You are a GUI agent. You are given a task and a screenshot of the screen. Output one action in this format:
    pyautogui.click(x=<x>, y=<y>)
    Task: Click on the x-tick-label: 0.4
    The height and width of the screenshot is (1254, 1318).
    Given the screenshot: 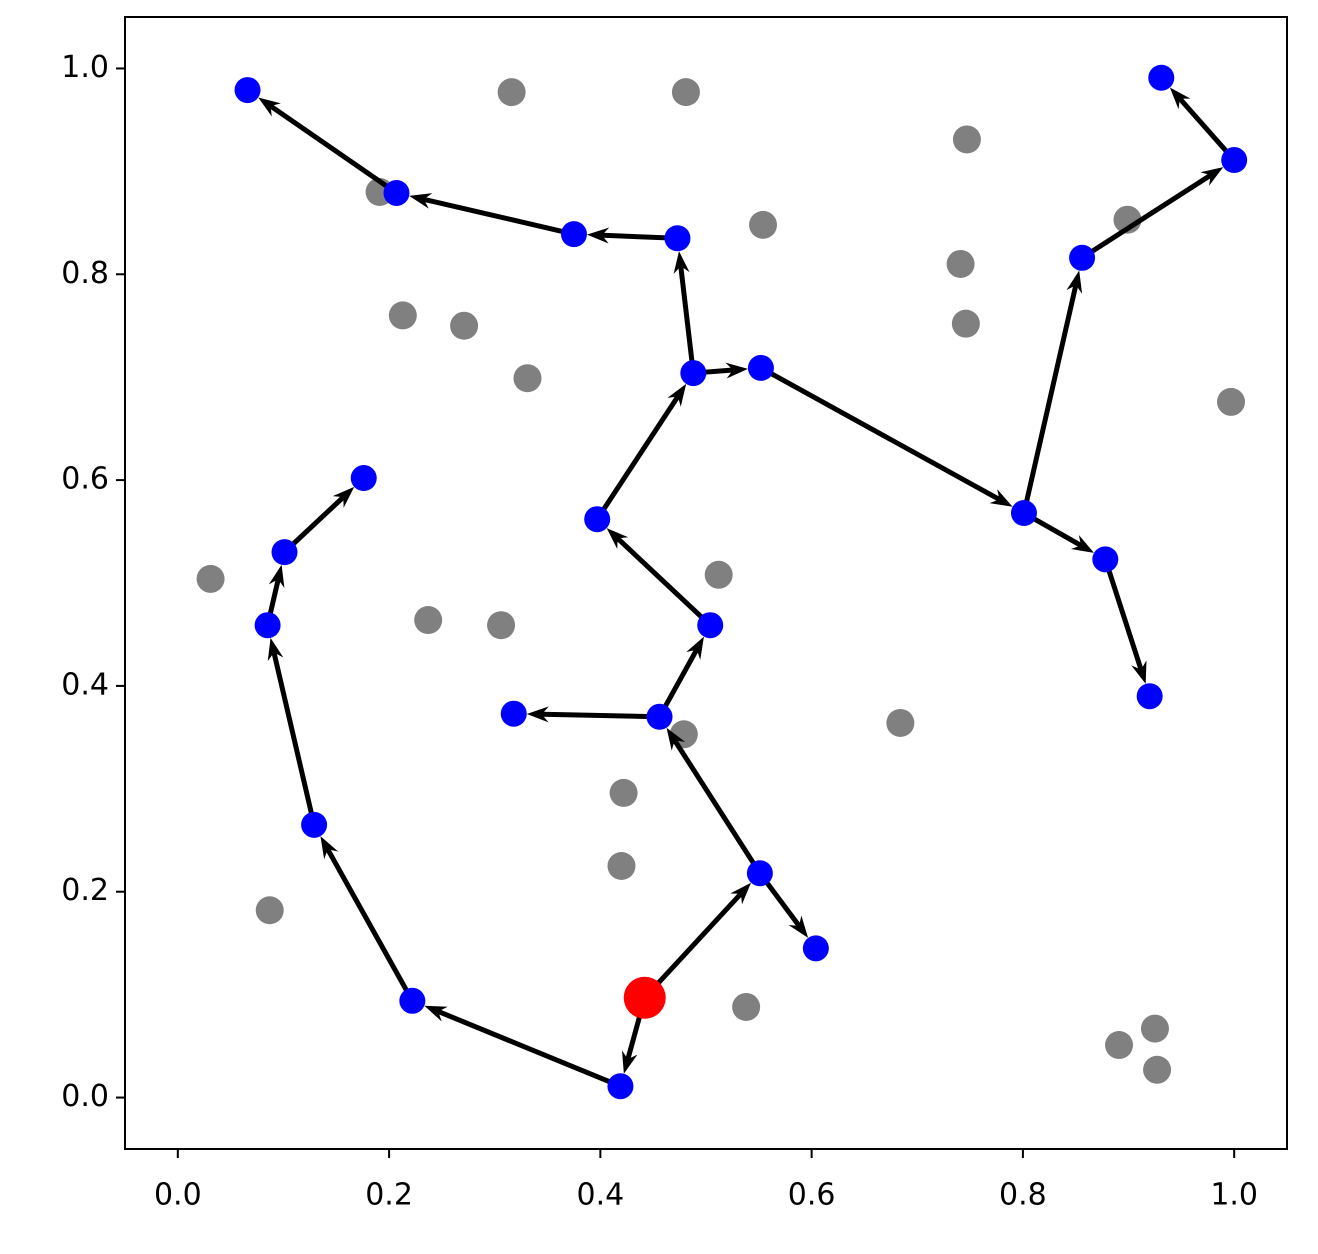 What is the action you would take?
    pyautogui.click(x=601, y=1195)
    